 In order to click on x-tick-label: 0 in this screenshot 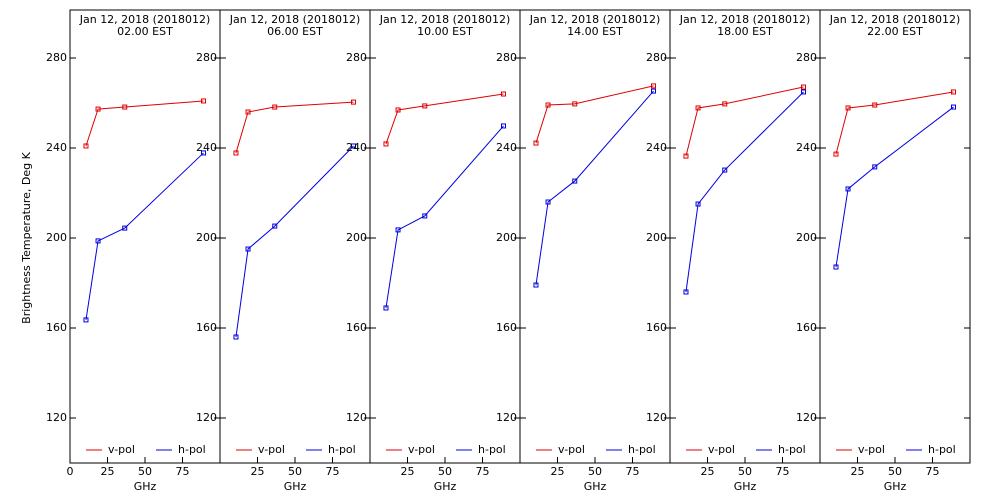, I will do `click(70, 471)`.